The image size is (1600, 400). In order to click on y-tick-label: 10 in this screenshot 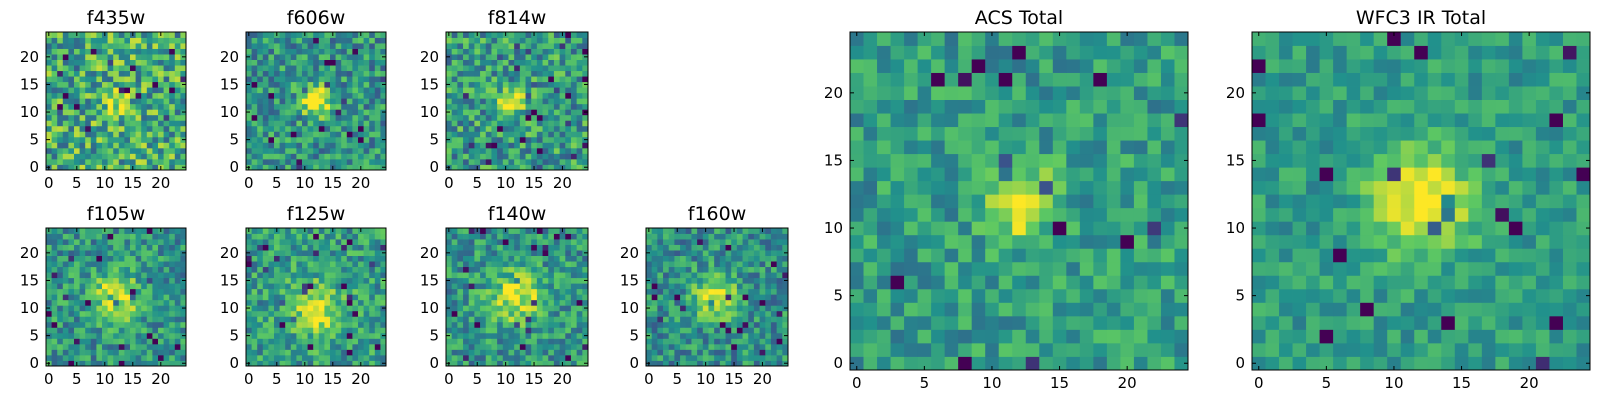, I will do `click(229, 112)`.